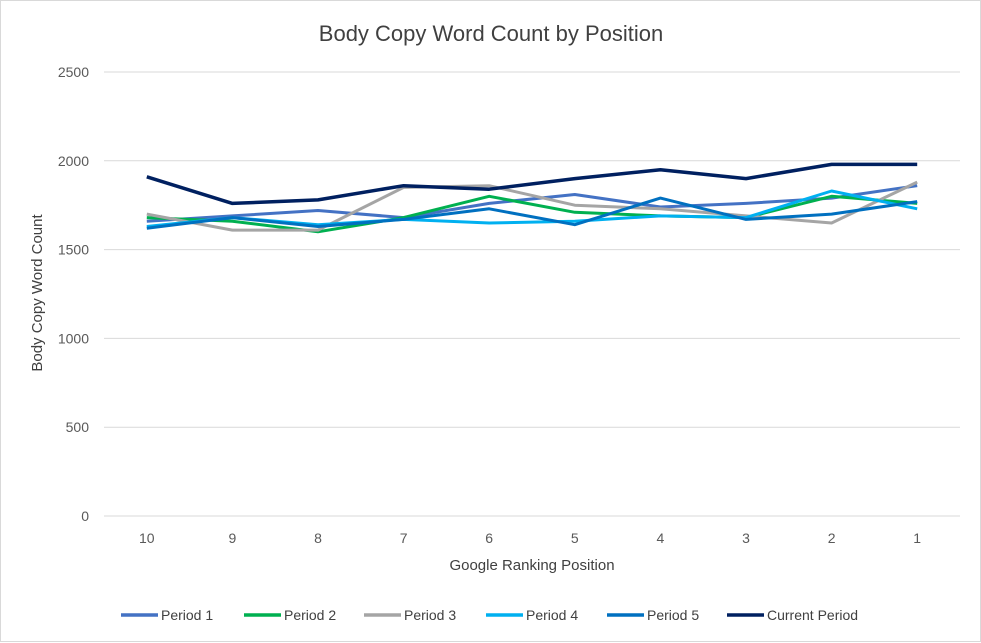 The height and width of the screenshot is (643, 981). Describe the element at coordinates (575, 538) in the screenshot. I see `x-tick-label: 5` at that location.